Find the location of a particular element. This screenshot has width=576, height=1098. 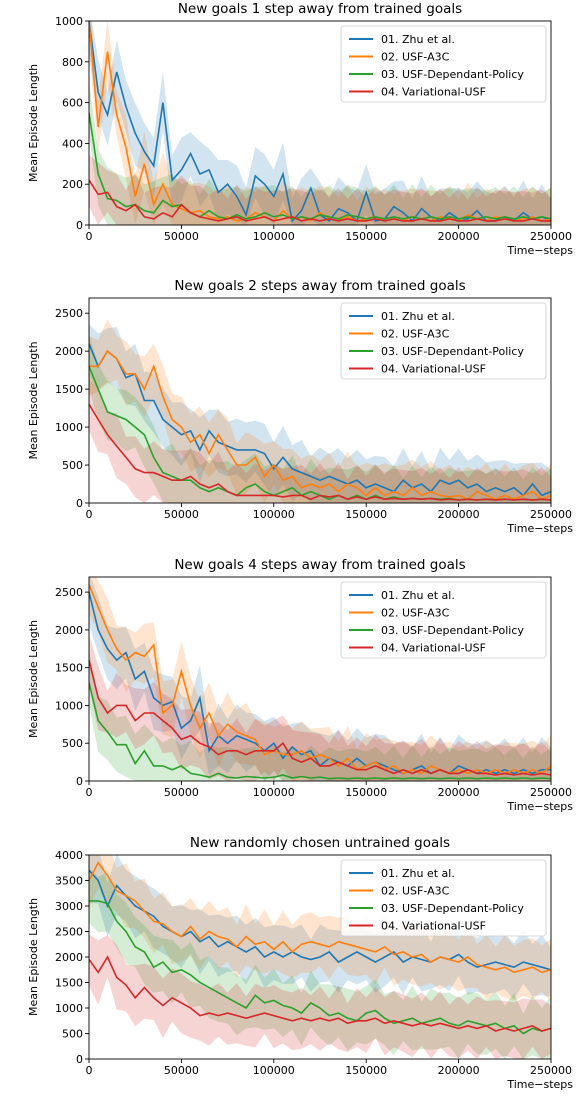

y-tick-label: 3000 is located at coordinates (69, 906).